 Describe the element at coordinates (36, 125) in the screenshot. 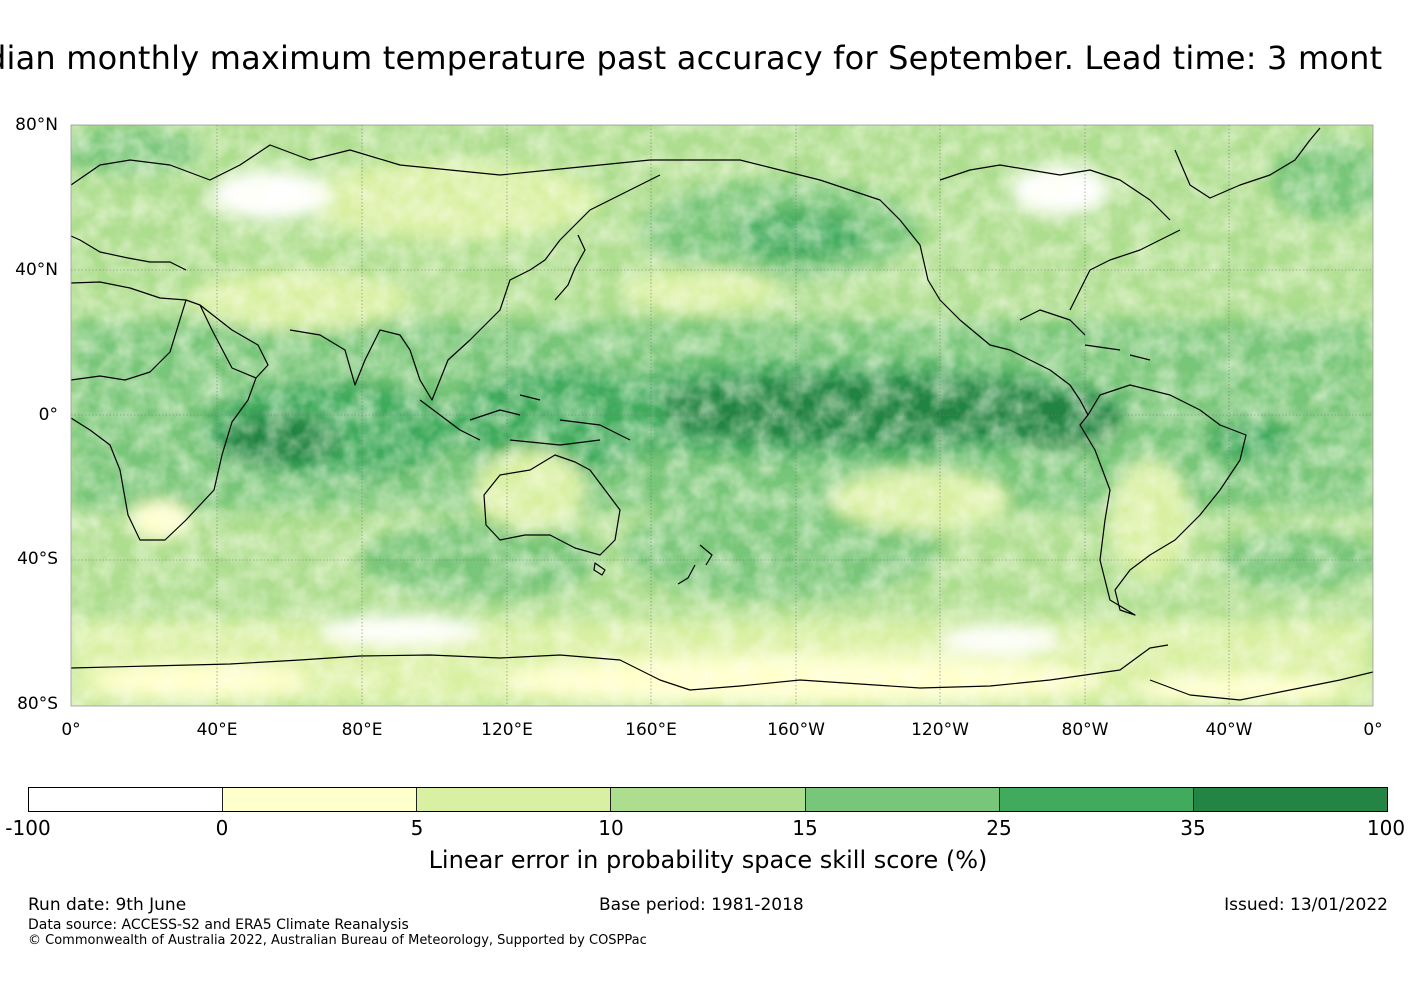

I see `lat-label-80n: 80°N` at that location.